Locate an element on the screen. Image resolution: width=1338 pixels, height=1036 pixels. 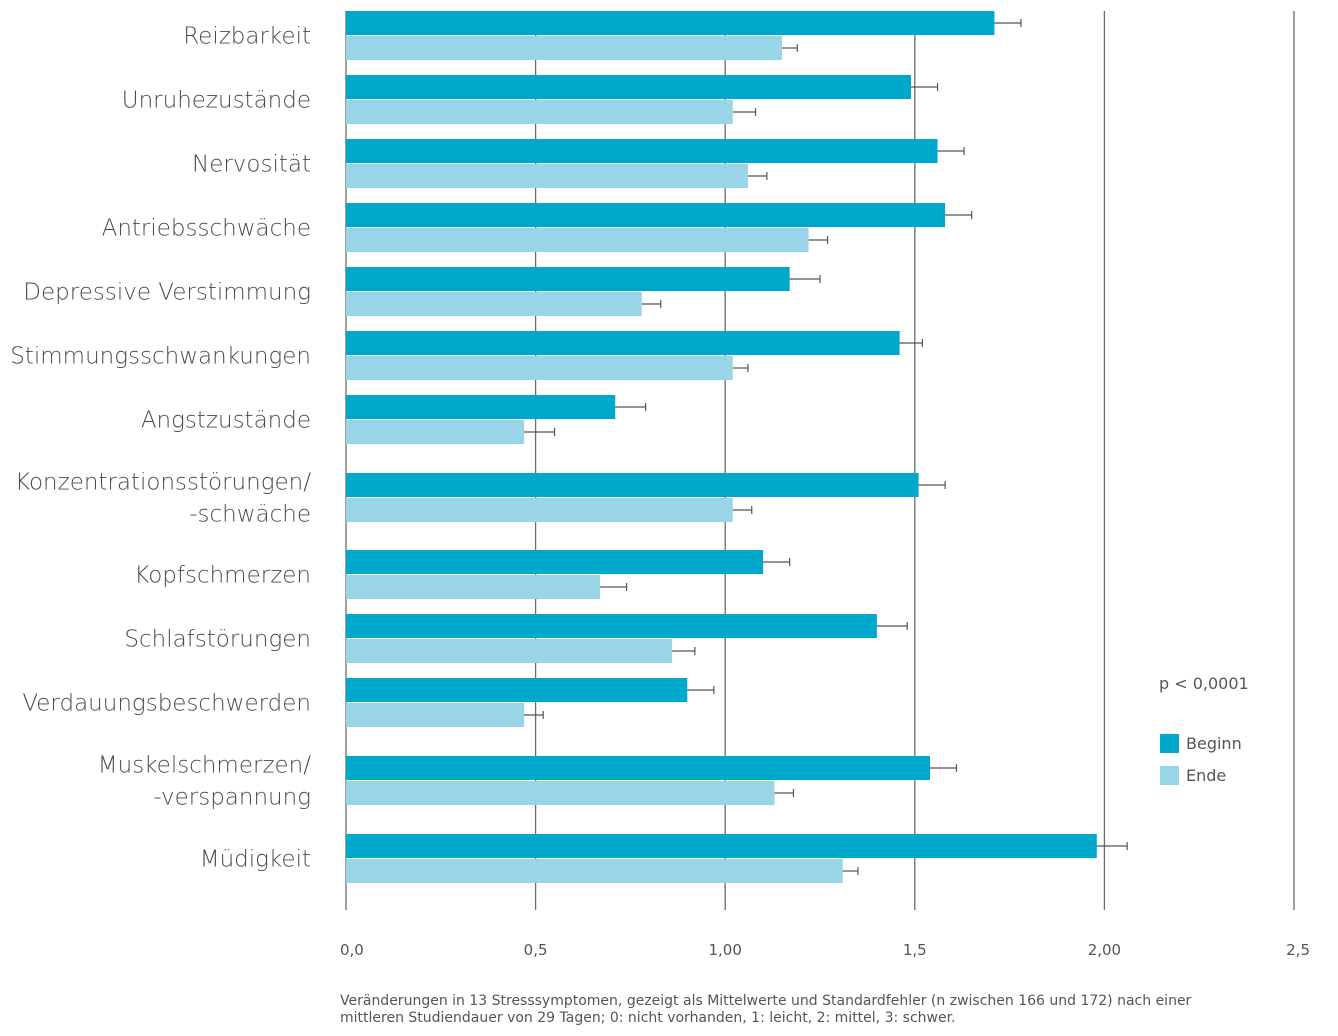
x-tick-labels: 0,0 0,5 1,00 1,5 2,00 2,5 is located at coordinates (825, 950).